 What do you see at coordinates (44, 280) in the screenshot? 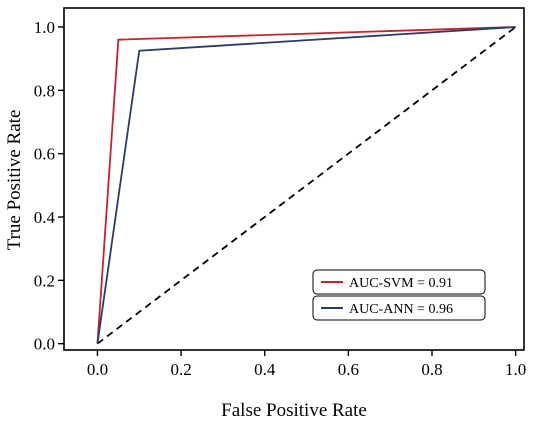
I see `y-tick-label: 0.2` at bounding box center [44, 280].